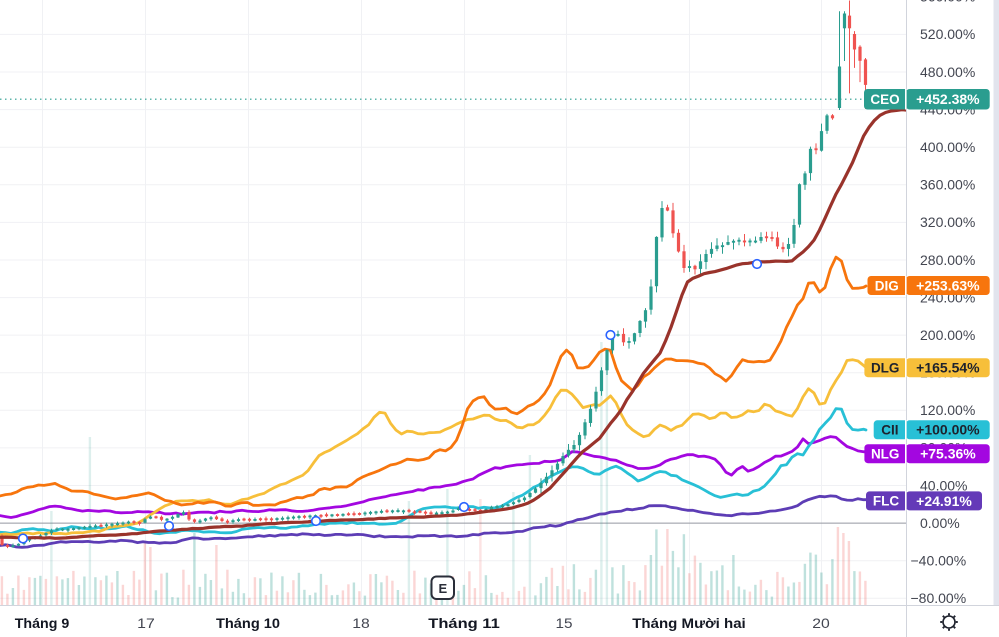 This screenshot has height=637, width=999. What do you see at coordinates (689, 623) in the screenshot?
I see `svg-text: Tháng Mười hai` at bounding box center [689, 623].